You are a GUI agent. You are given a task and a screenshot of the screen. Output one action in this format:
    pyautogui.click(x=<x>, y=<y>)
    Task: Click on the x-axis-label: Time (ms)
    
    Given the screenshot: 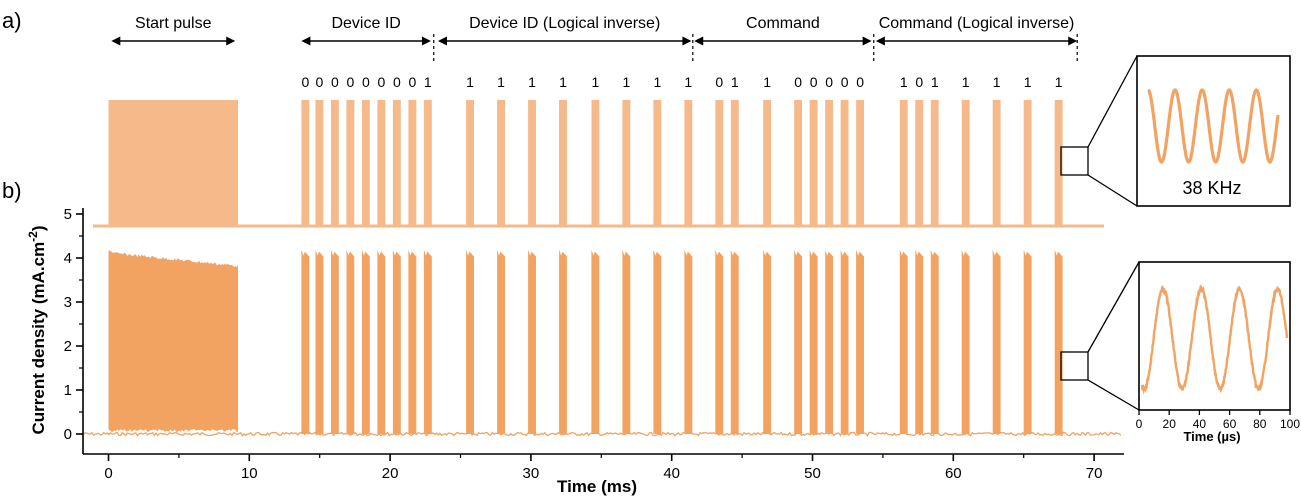 What is the action you would take?
    pyautogui.click(x=597, y=486)
    